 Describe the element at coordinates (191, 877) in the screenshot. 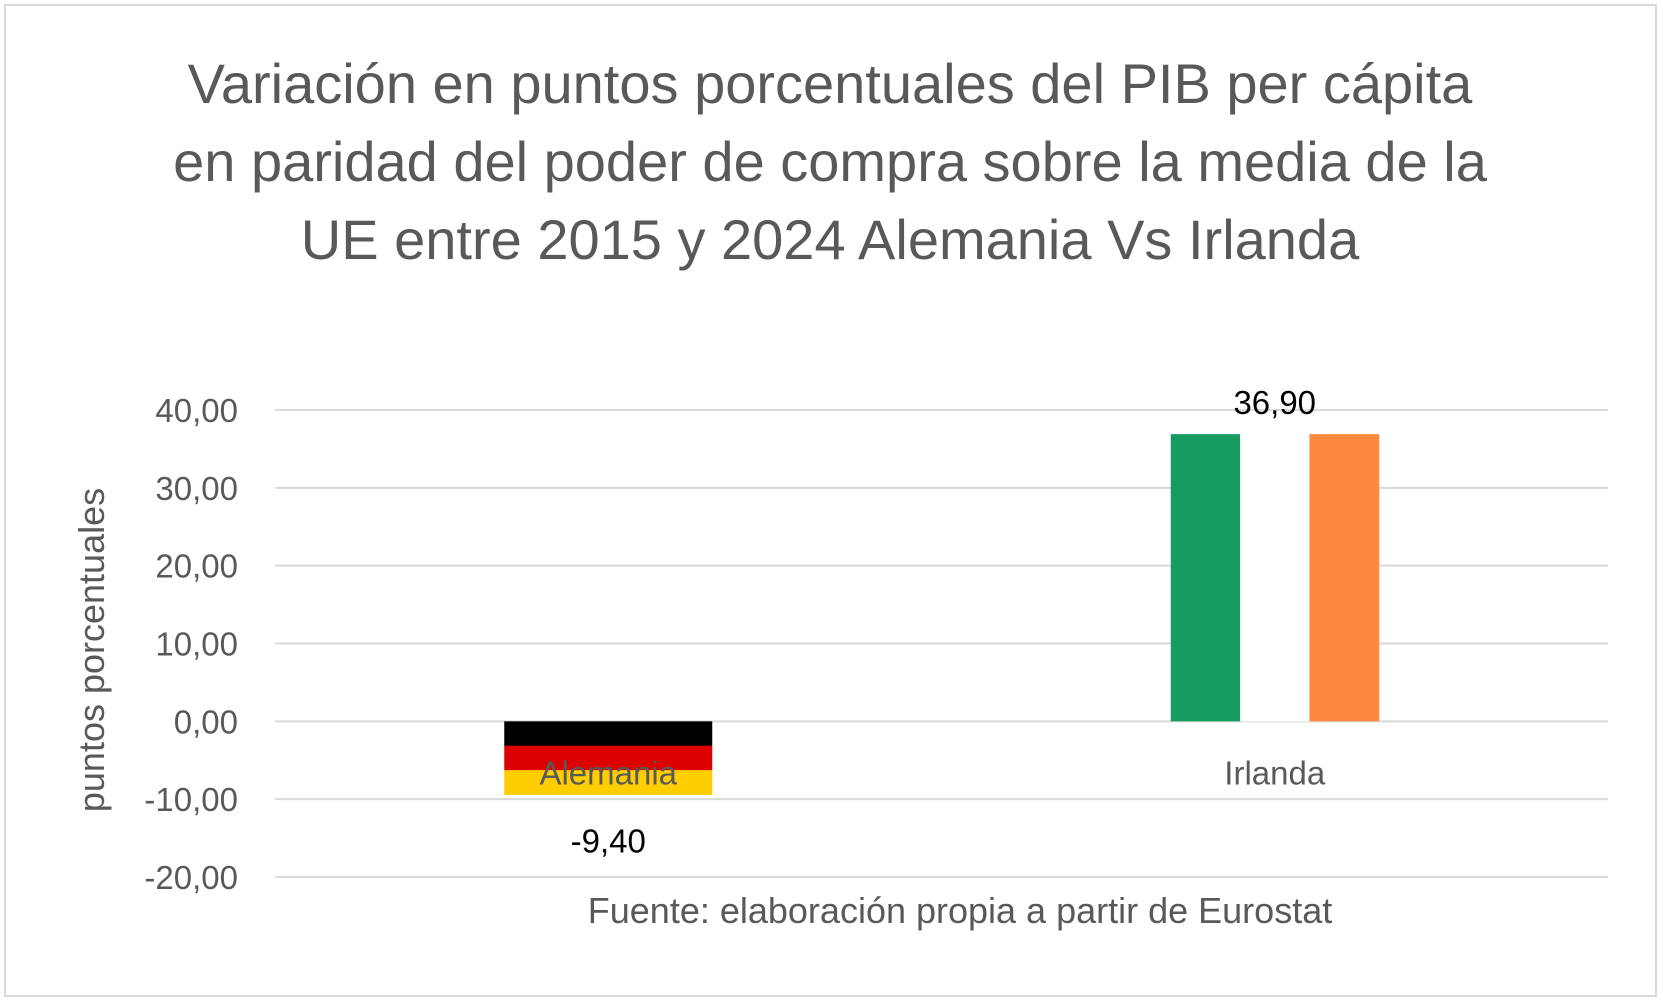

I see `y-tick-label: -20,00` at that location.